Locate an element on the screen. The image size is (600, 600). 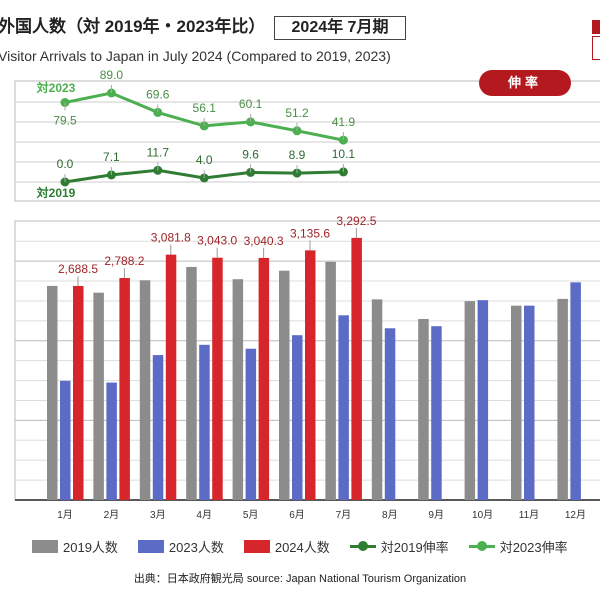
legend-2023: 2023人数 is located at coordinates (180, 546).